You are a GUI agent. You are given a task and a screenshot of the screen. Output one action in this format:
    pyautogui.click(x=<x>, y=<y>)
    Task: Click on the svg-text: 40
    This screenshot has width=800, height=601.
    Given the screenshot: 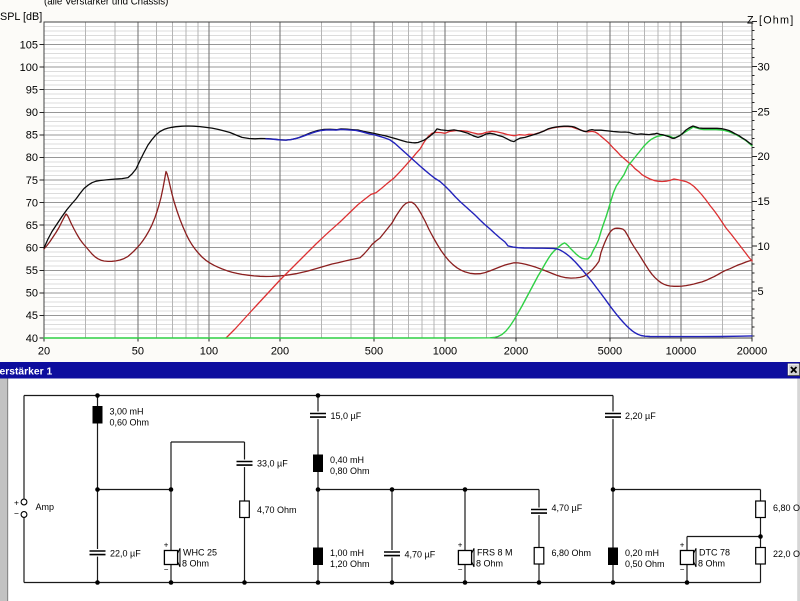 What is the action you would take?
    pyautogui.click(x=32, y=339)
    